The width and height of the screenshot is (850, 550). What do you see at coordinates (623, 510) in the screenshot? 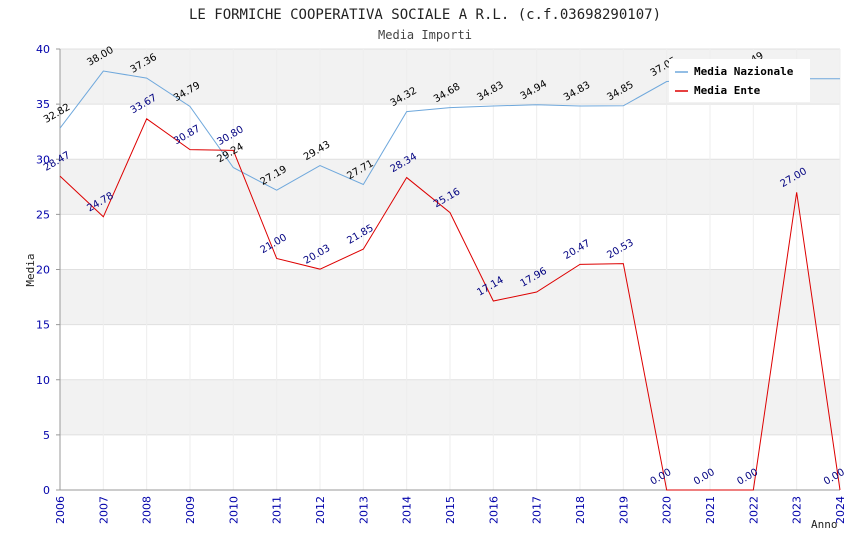
I see `x-tick-label: 2019` at bounding box center [623, 510].